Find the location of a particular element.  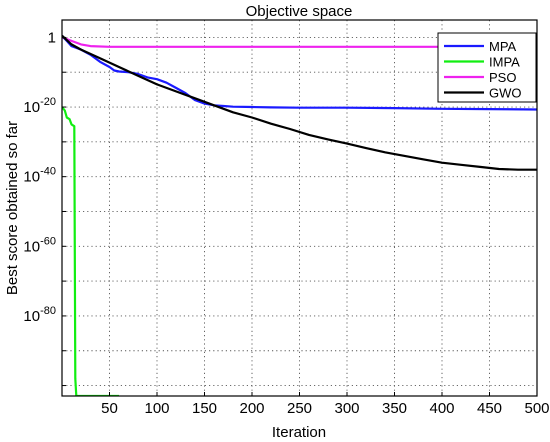

y-tick-label: 10-20 is located at coordinates (39, 106).